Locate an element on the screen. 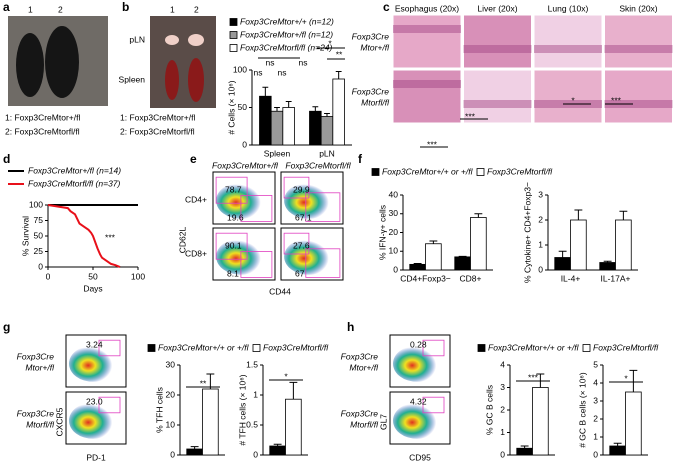  tissue-label: Spleen is located at coordinates (132, 79).